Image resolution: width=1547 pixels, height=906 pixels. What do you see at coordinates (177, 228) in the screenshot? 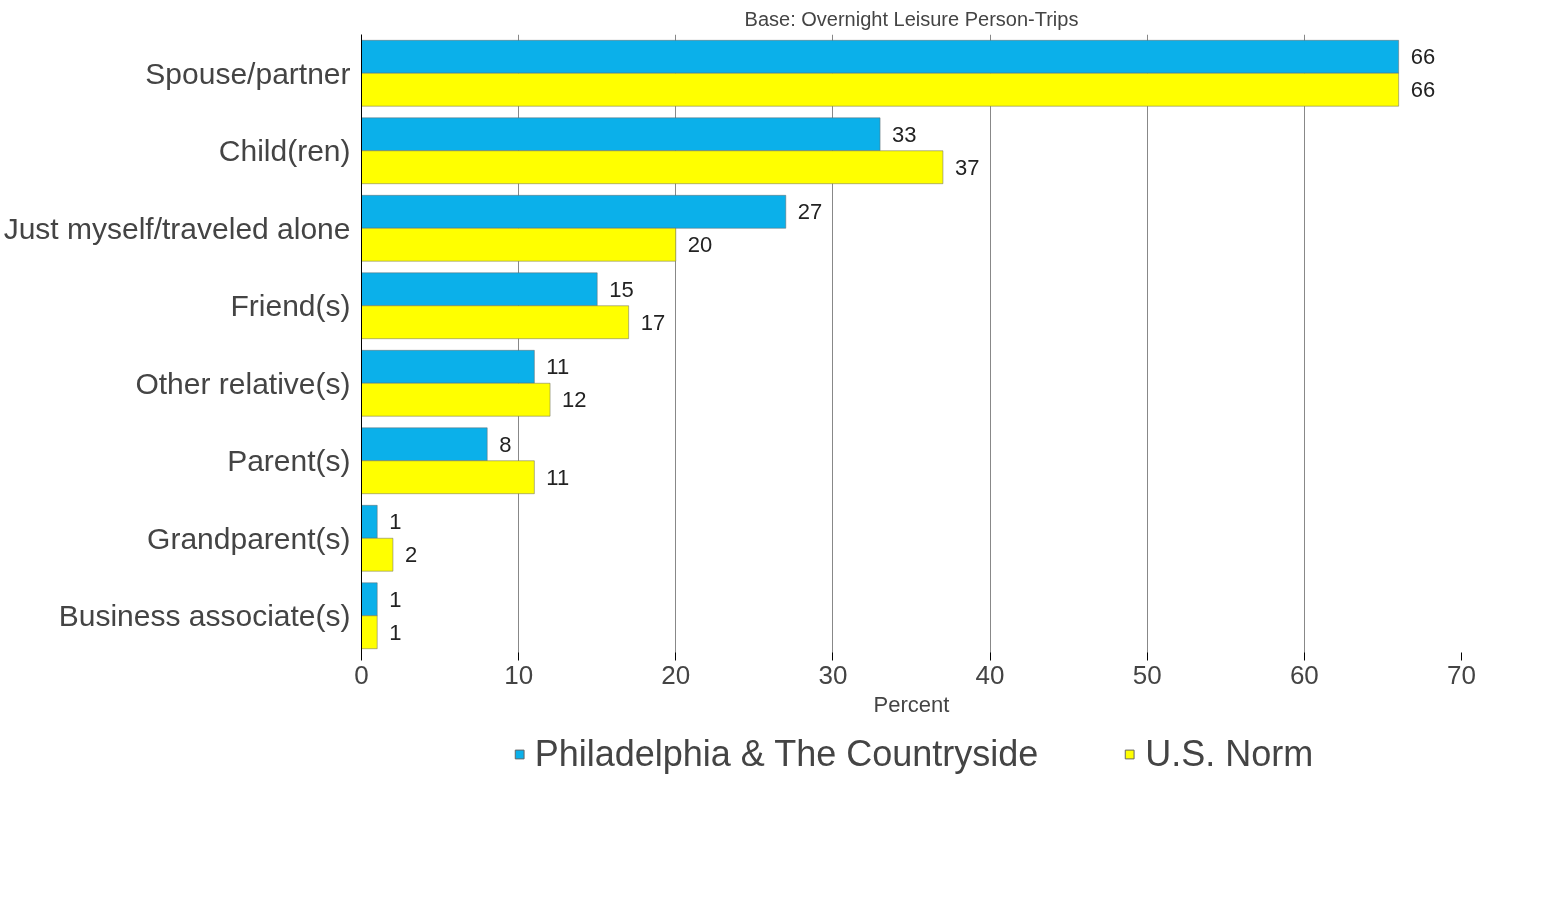
I see `y-tick-label: Just myself/traveled alone` at bounding box center [177, 228].